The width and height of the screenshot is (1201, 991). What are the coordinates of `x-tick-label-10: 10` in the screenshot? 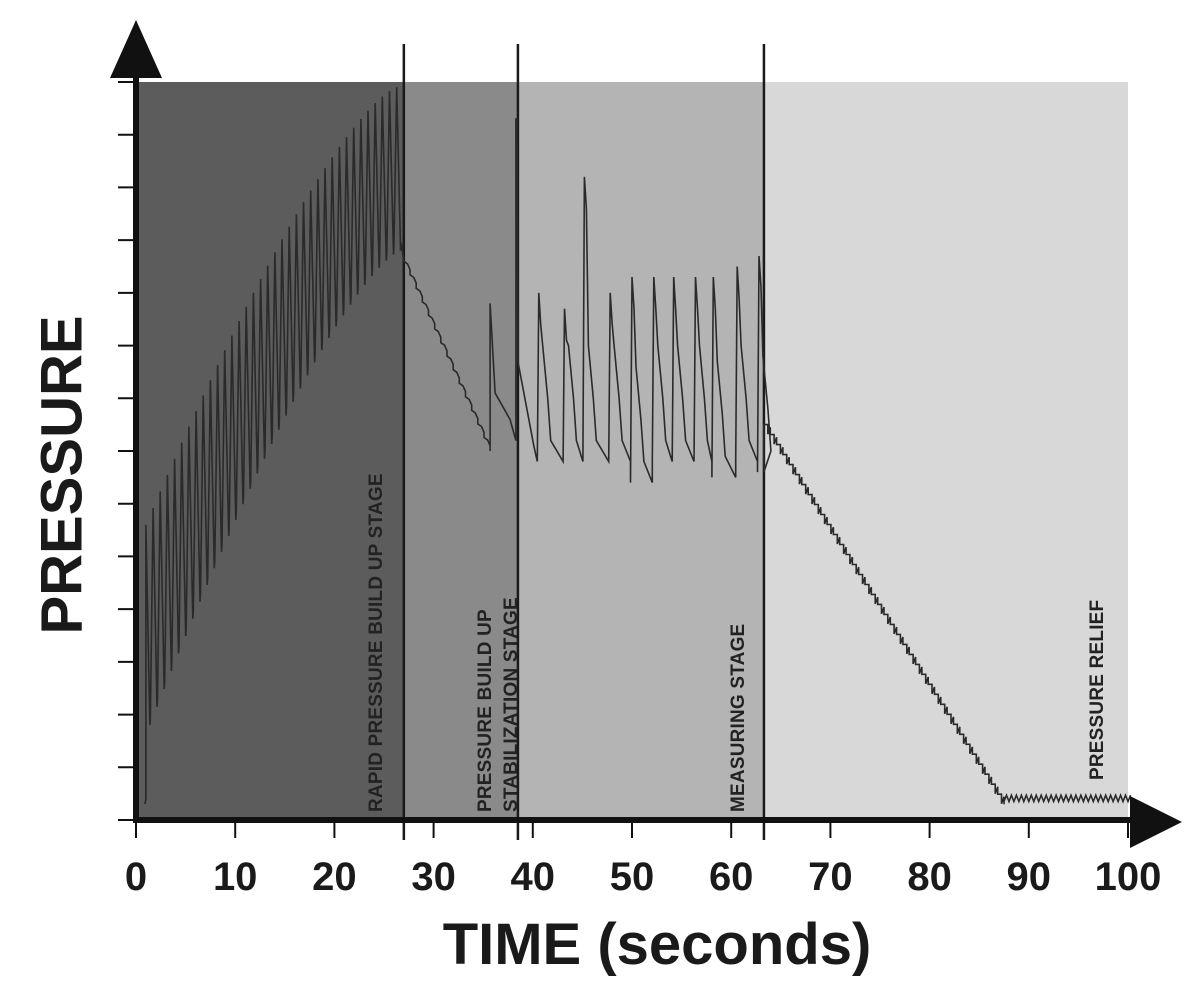 It's located at (235, 877).